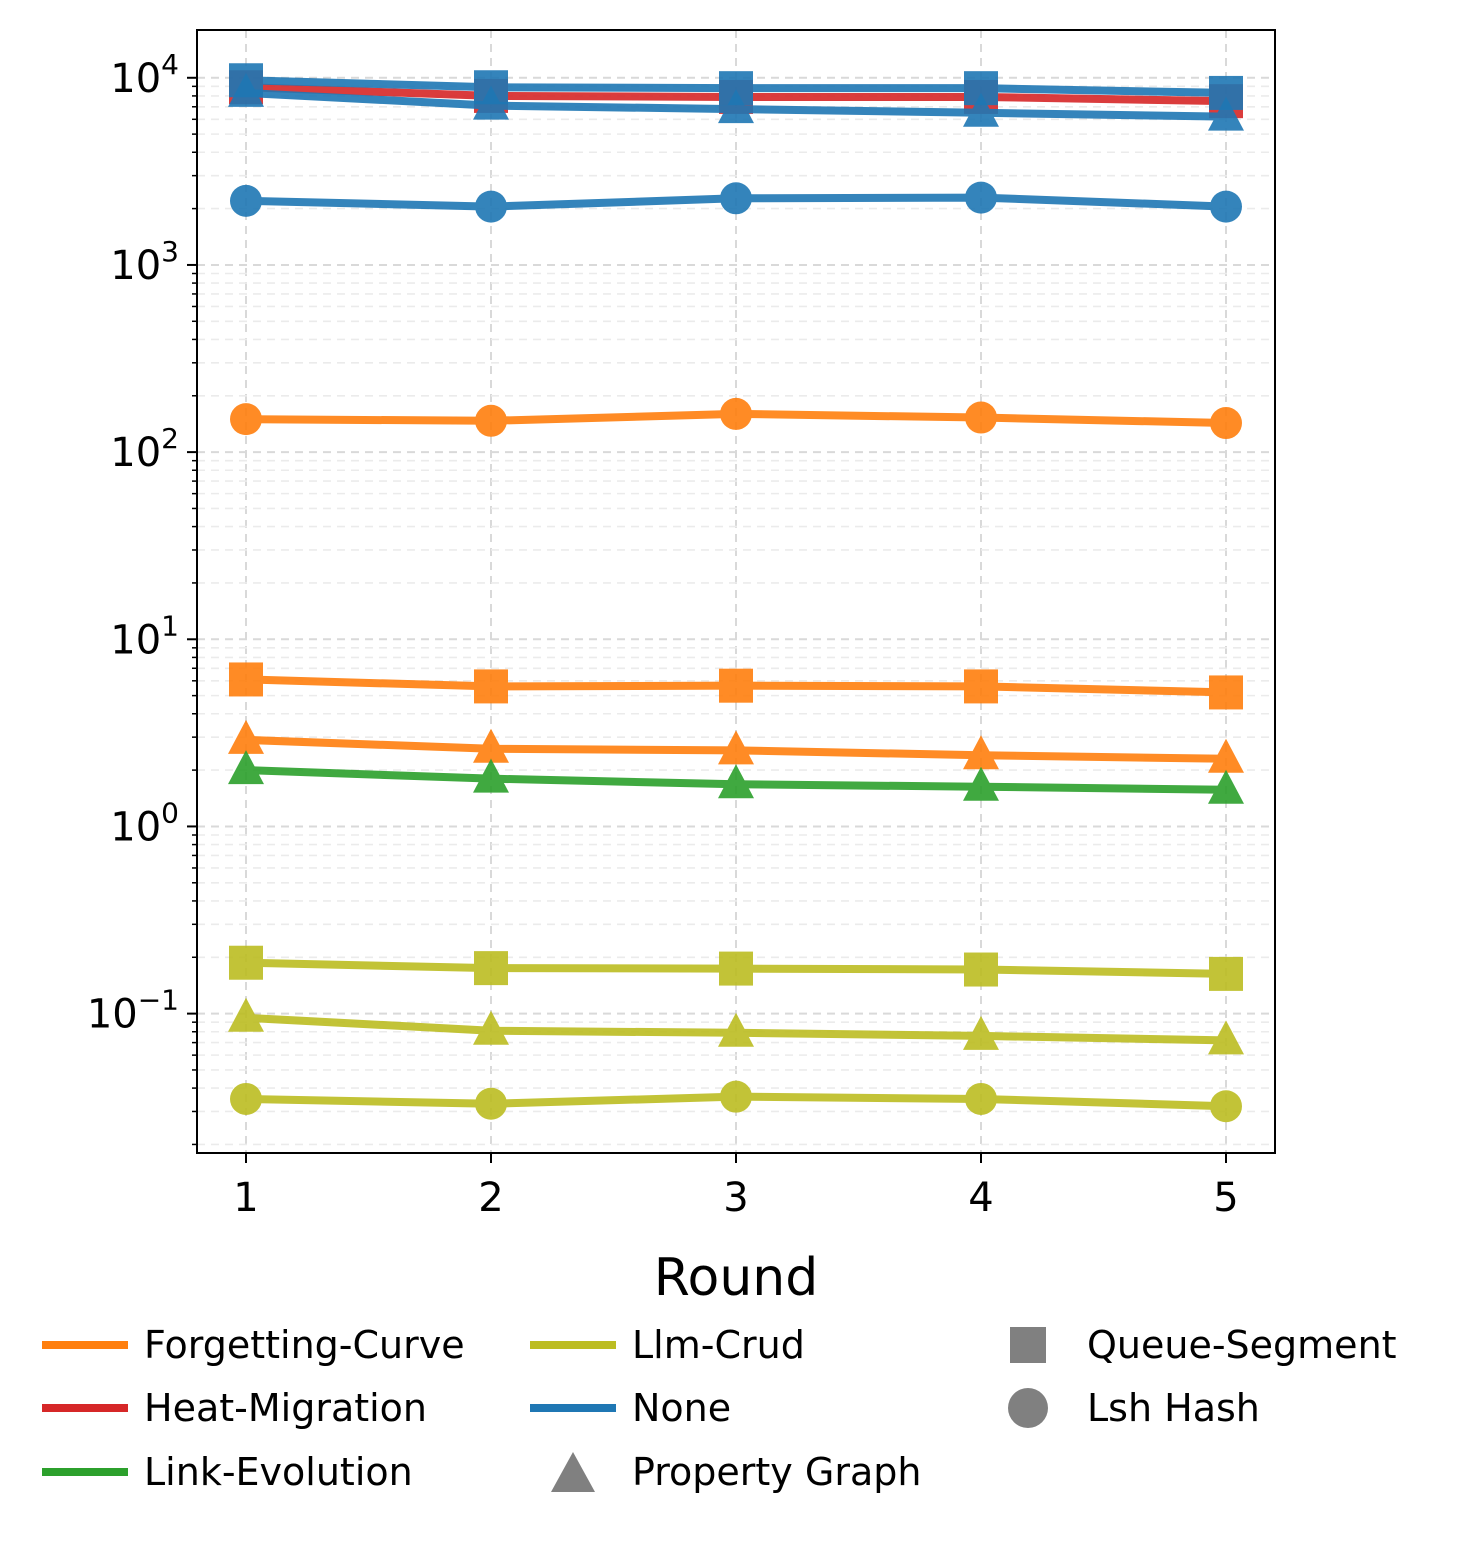 The width and height of the screenshot is (1471, 1541). What do you see at coordinates (980, 1198) in the screenshot?
I see `x-tick-label: 4` at bounding box center [980, 1198].